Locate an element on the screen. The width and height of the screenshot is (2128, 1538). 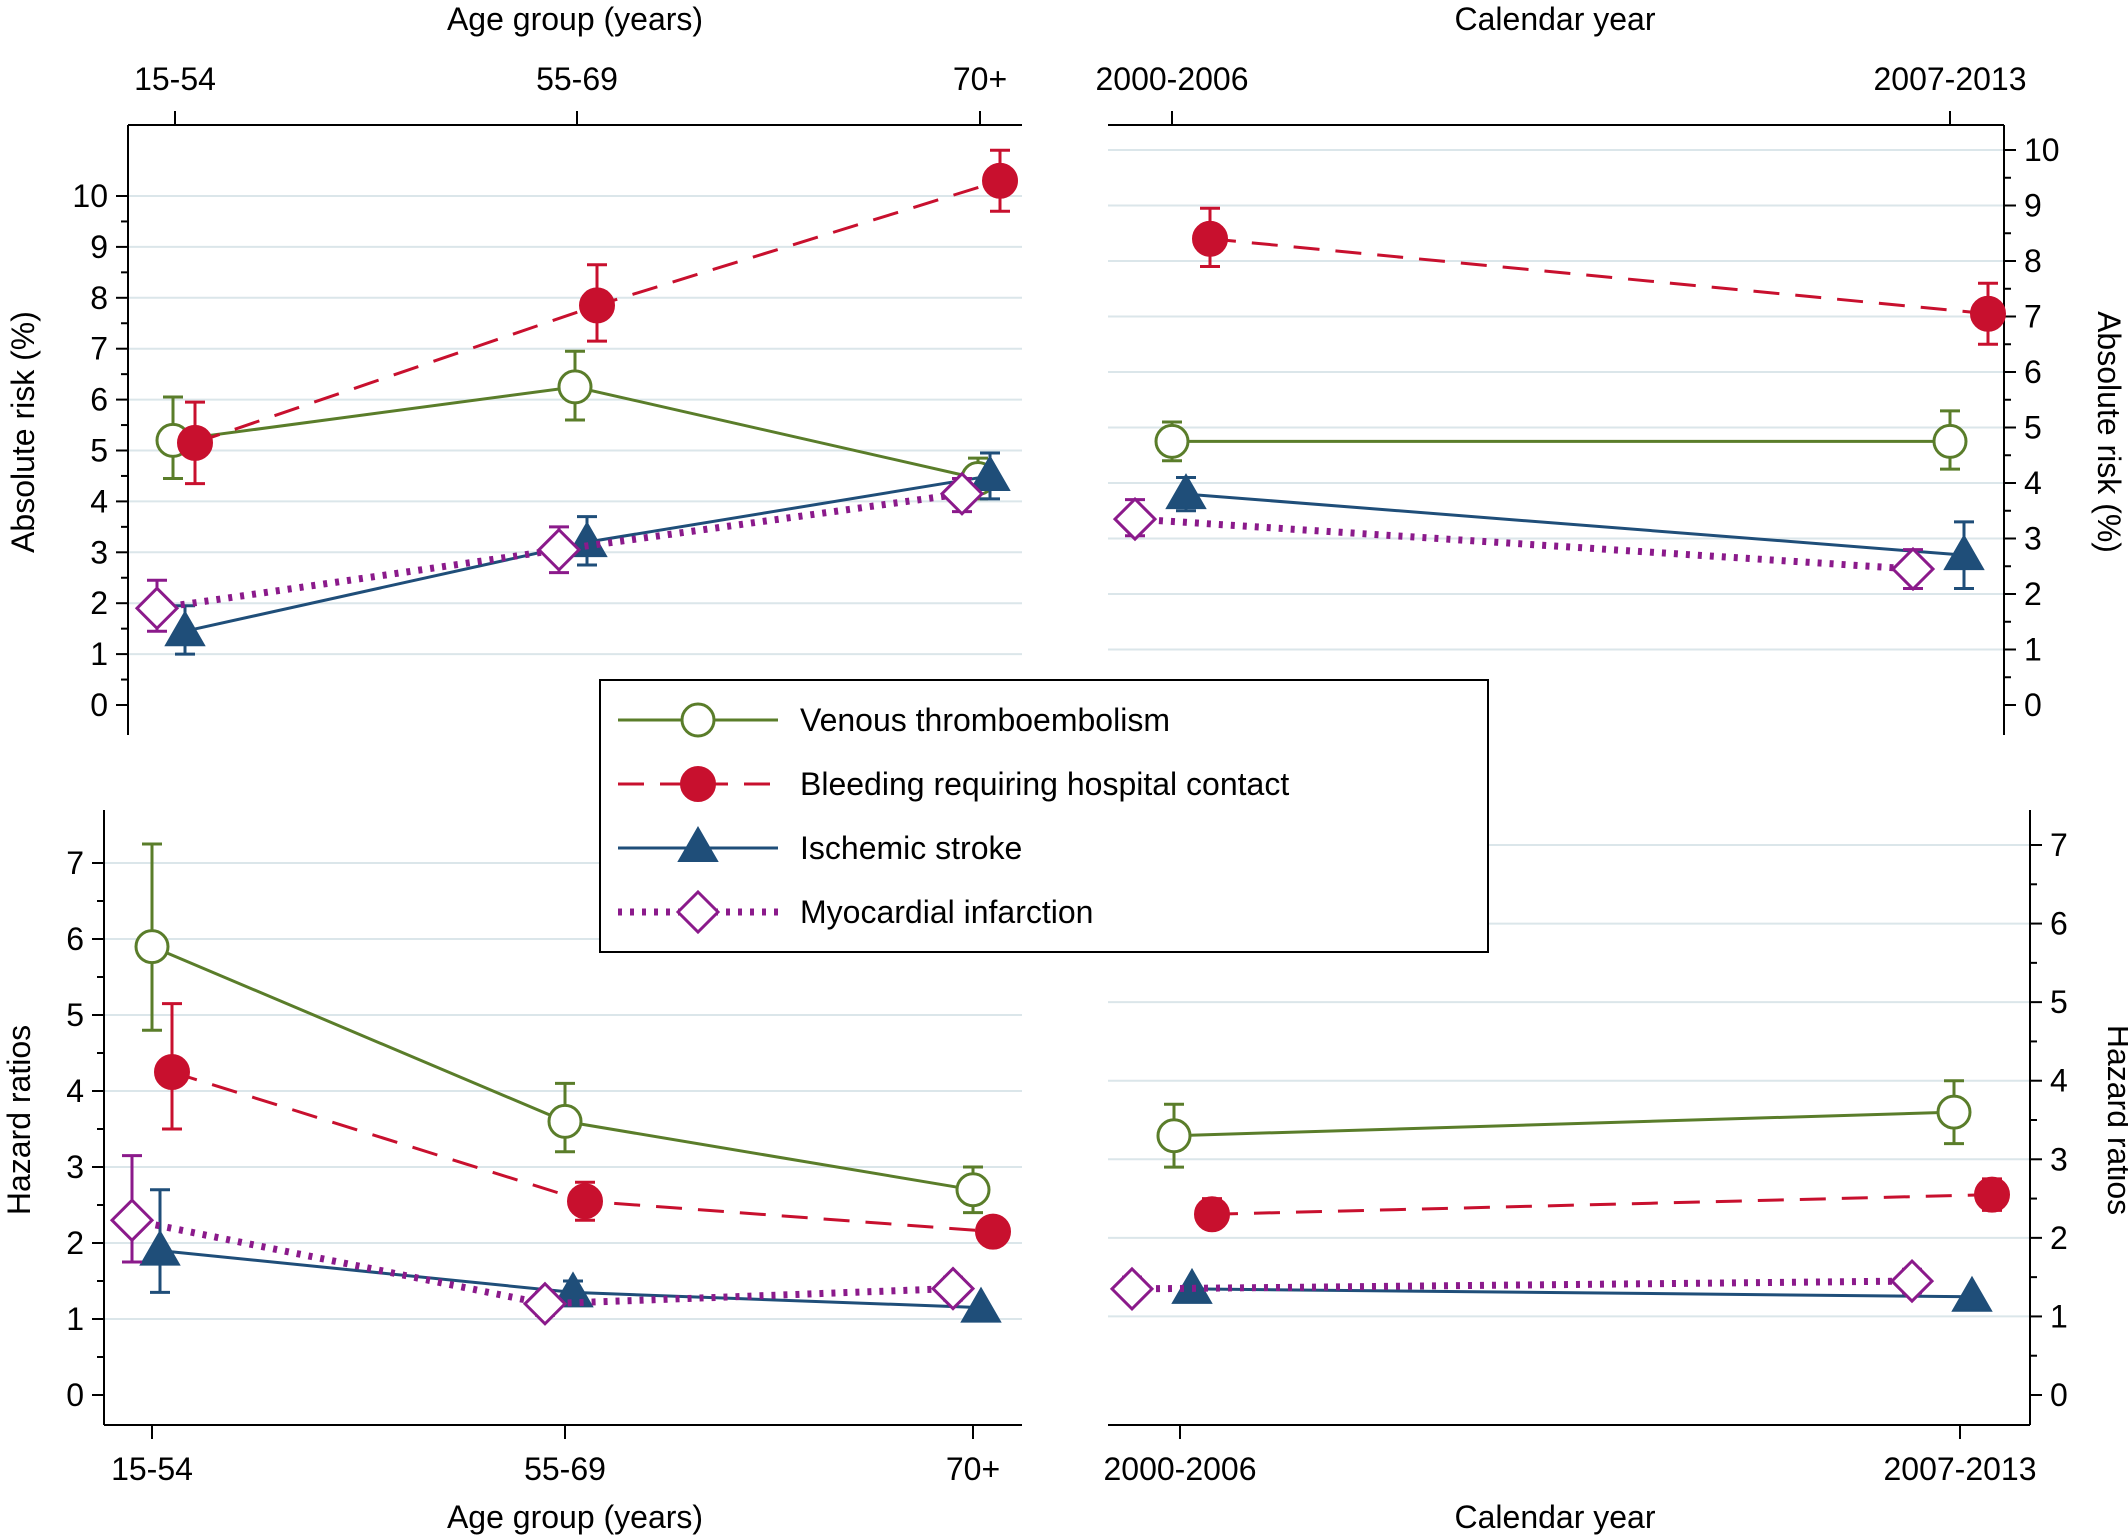
x-tick-label: 2007-2013 is located at coordinates (1959, 1469).